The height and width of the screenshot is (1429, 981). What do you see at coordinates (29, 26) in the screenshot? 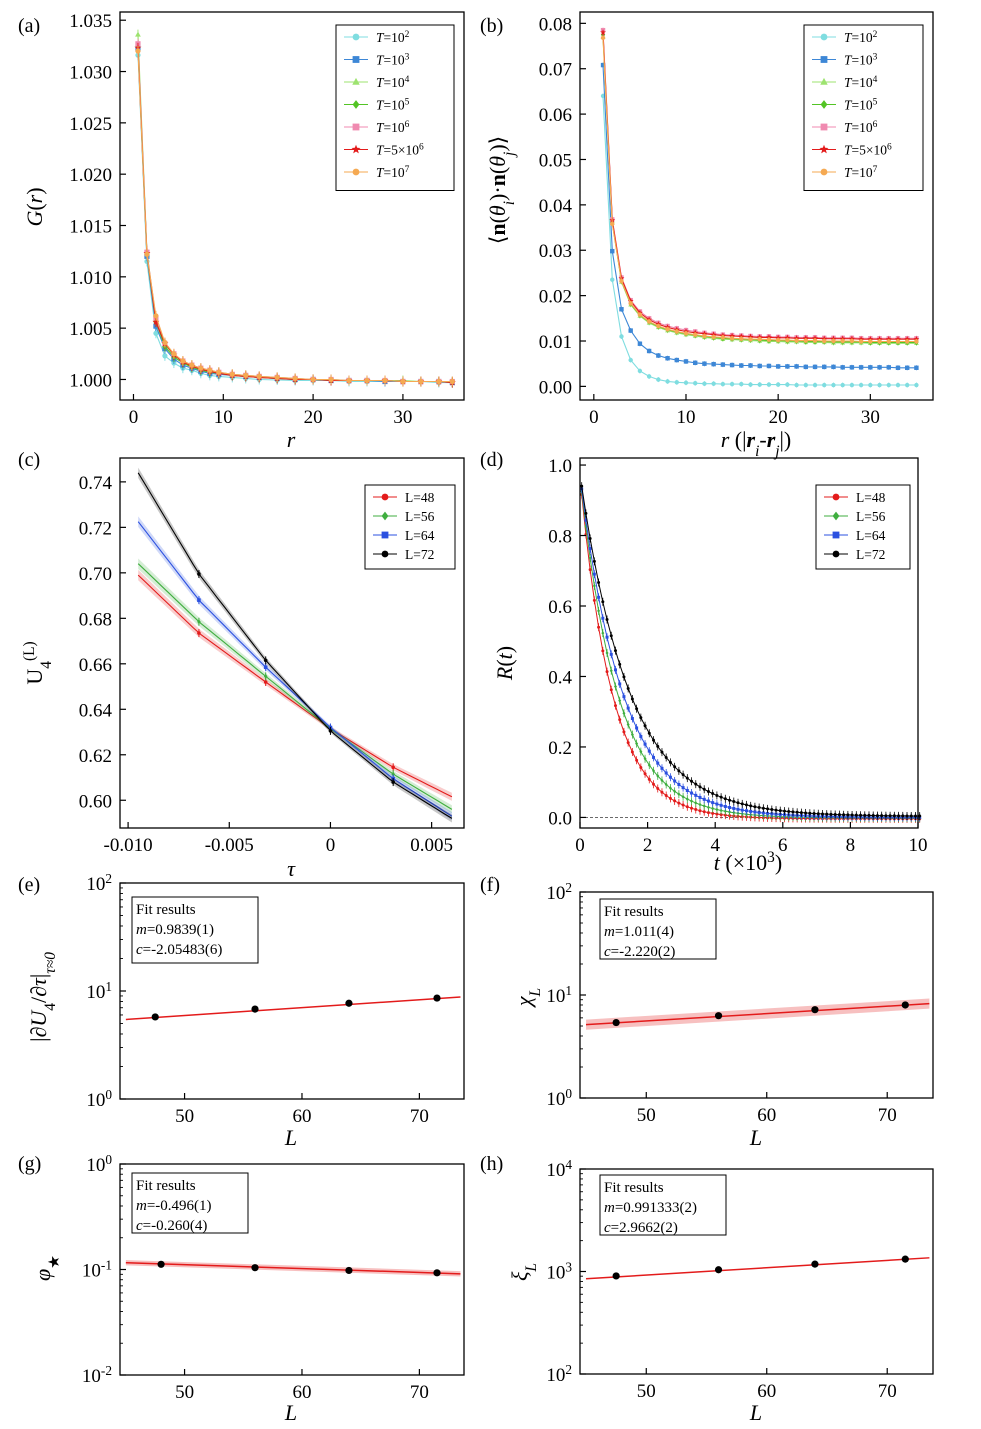
I see `panel-tag: (a)` at bounding box center [29, 26].